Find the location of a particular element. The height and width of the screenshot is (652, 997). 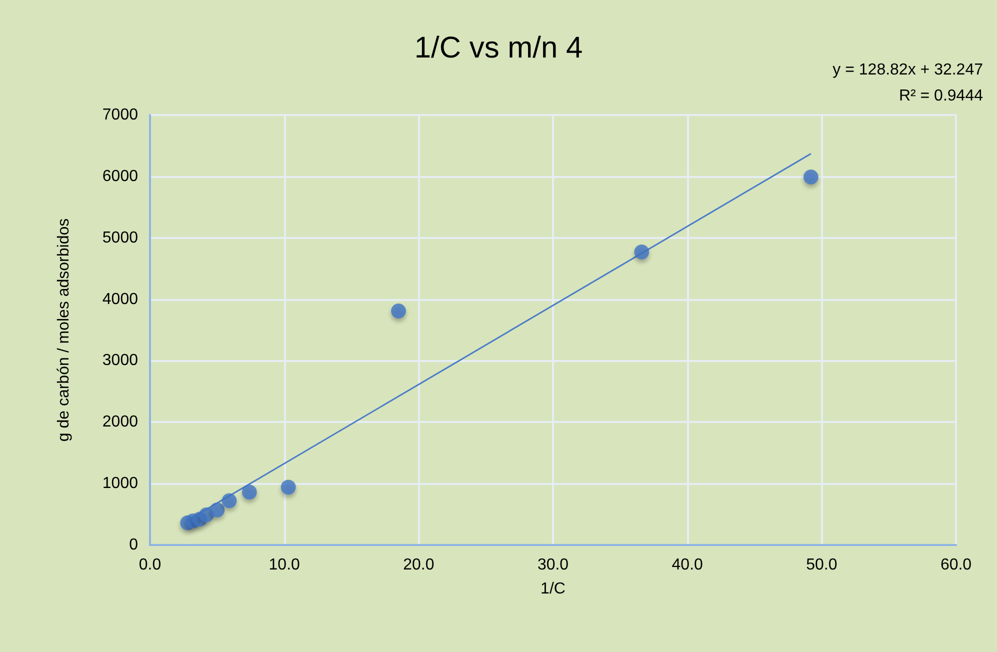

y-tick-label: 4000 is located at coordinates (120, 299).